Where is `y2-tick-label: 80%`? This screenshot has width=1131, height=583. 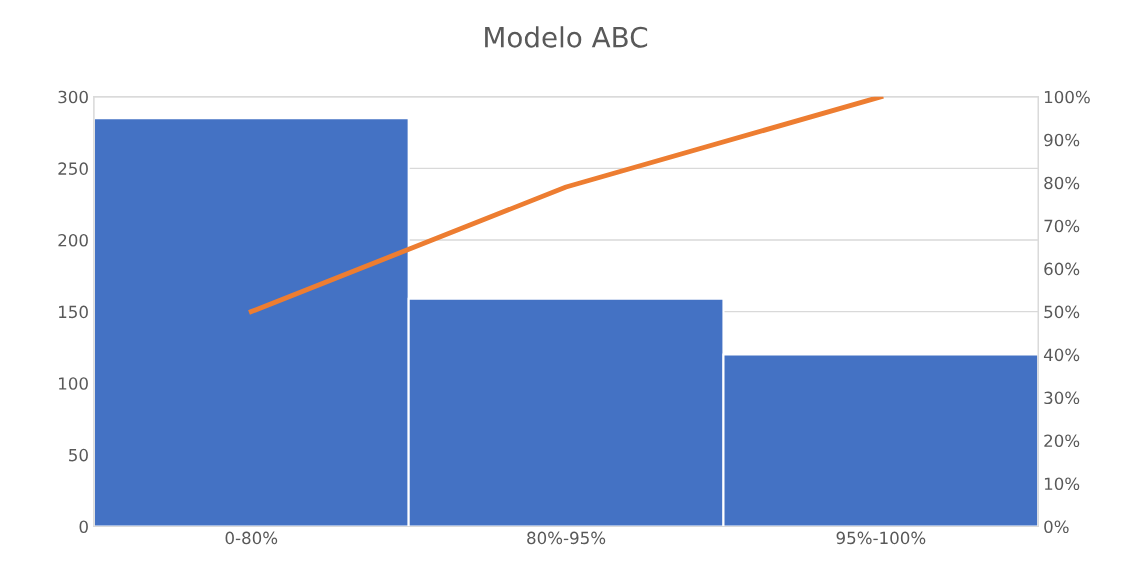 y2-tick-label: 80% is located at coordinates (1062, 183).